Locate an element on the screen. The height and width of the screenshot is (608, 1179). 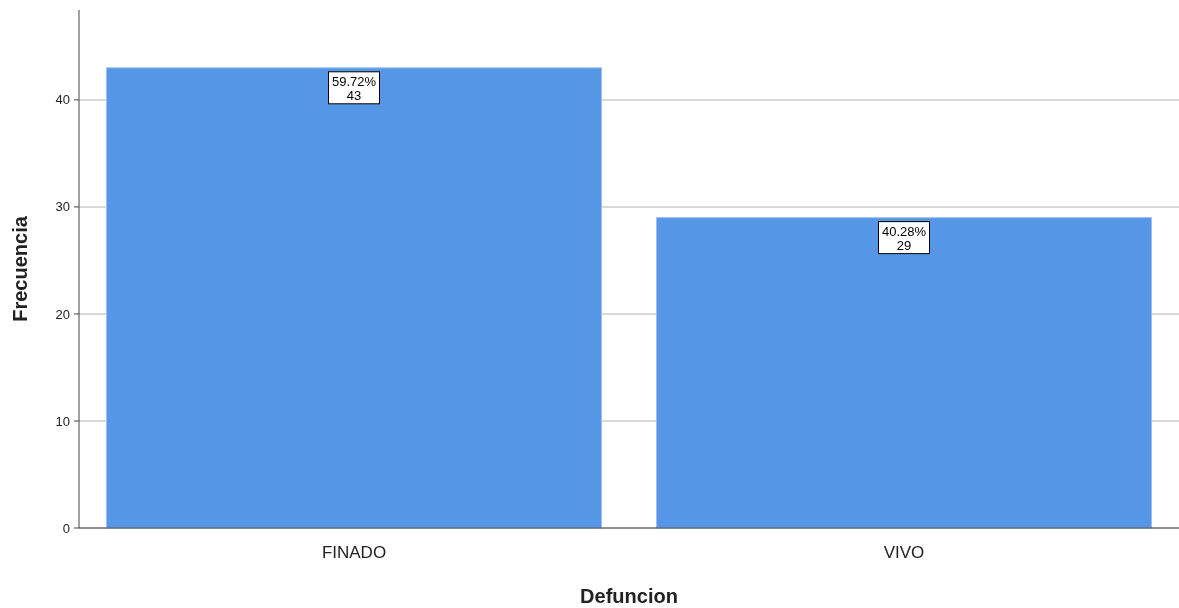
data-label: 59.72% 43 is located at coordinates (354, 88).